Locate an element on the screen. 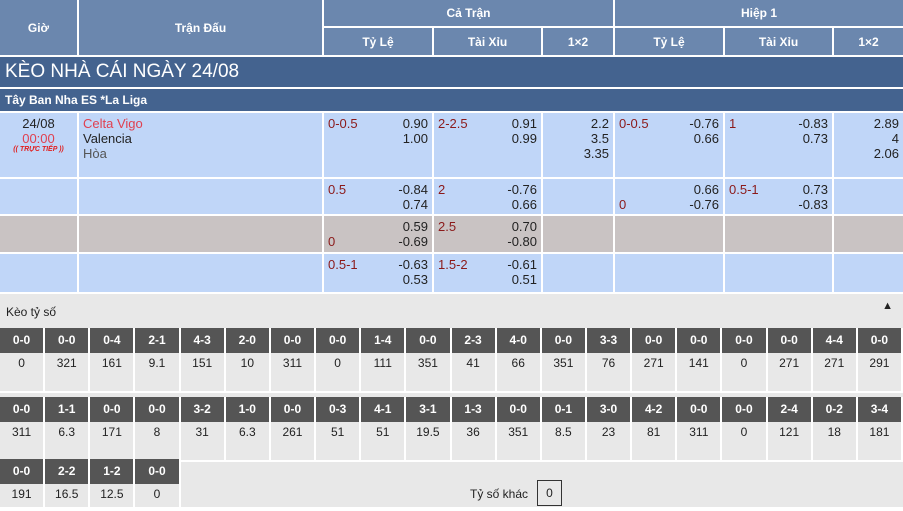 The height and width of the screenshot is (511, 903). other-score-value: 0 is located at coordinates (549, 493).